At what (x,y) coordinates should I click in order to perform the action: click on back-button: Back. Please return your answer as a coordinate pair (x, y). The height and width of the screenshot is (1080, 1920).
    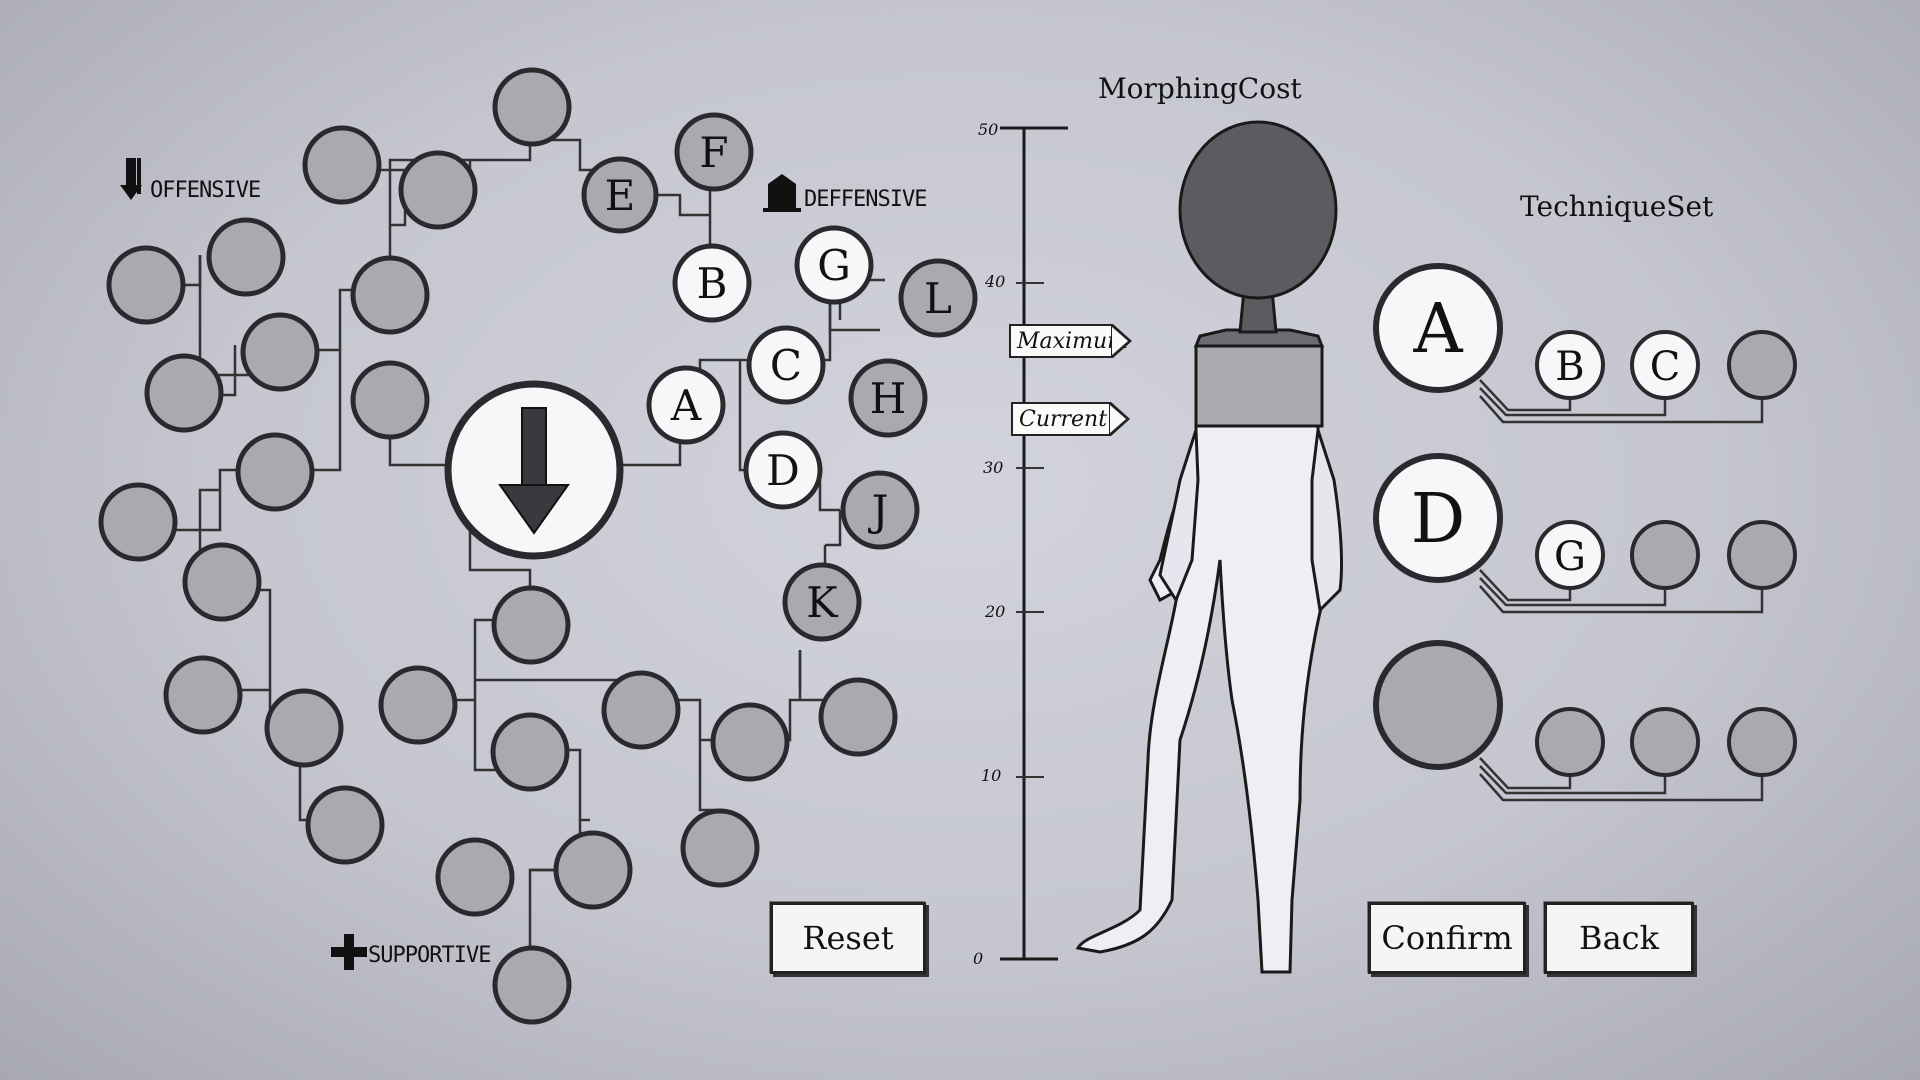
    Looking at the image, I should click on (1619, 938).